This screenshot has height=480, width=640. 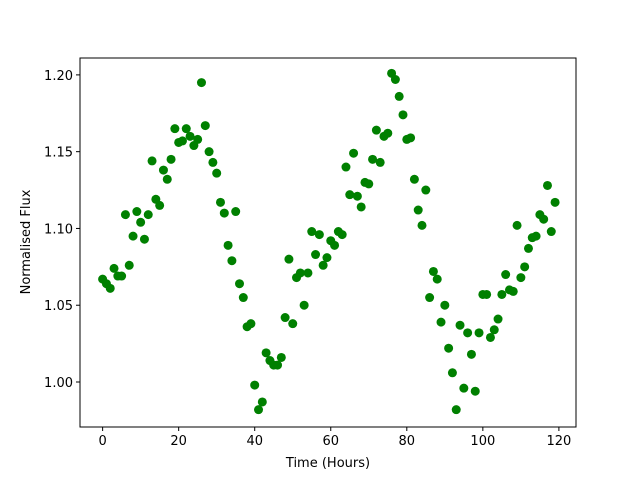 What do you see at coordinates (407, 441) in the screenshot?
I see `x-tick-label: 80` at bounding box center [407, 441].